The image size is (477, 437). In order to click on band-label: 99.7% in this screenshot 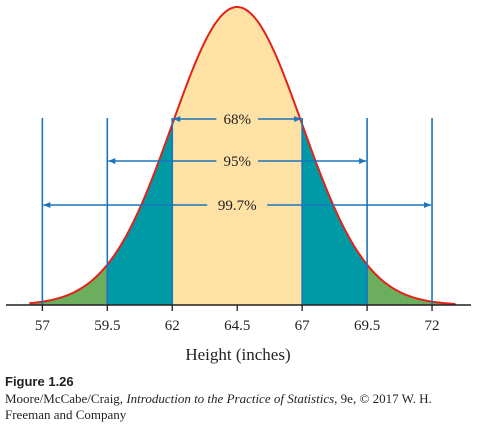, I will do `click(237, 206)`.